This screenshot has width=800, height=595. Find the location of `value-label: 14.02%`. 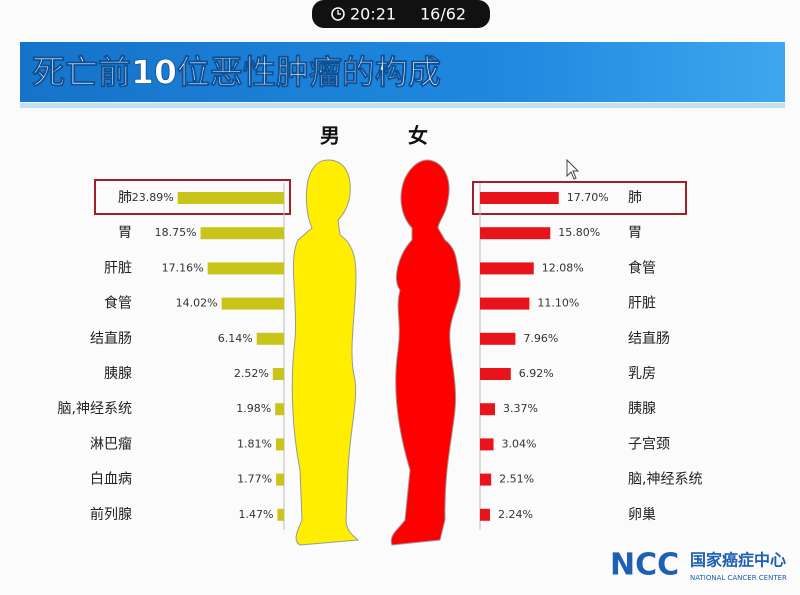

value-label: 14.02% is located at coordinates (197, 303).